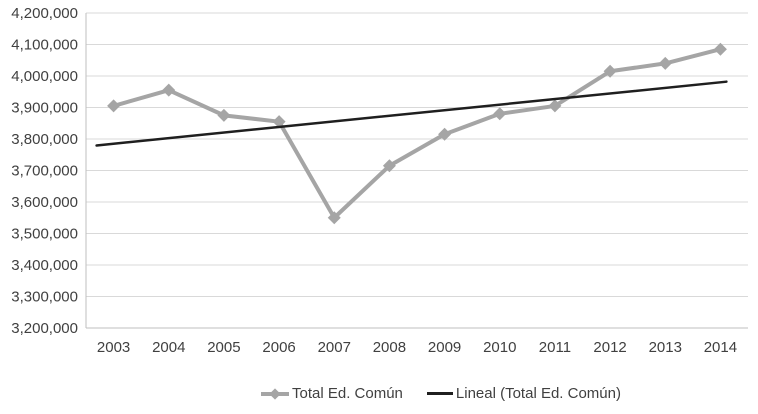 This screenshot has width=758, height=414. I want to click on y-tick-label: 3,800,000, so click(44, 139).